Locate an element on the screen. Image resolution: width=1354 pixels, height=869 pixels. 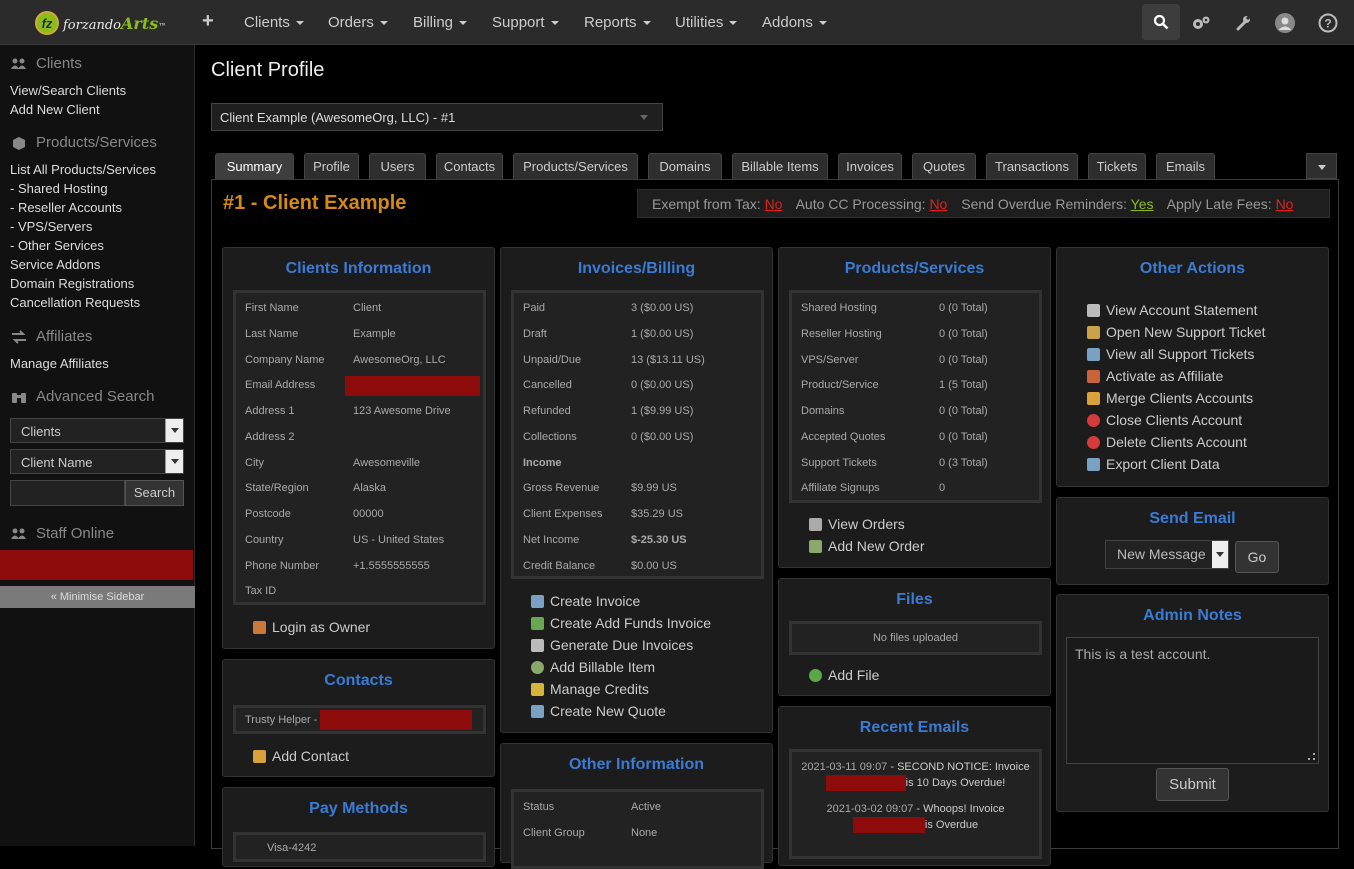
adv-search-button: Search is located at coordinates (154, 493).